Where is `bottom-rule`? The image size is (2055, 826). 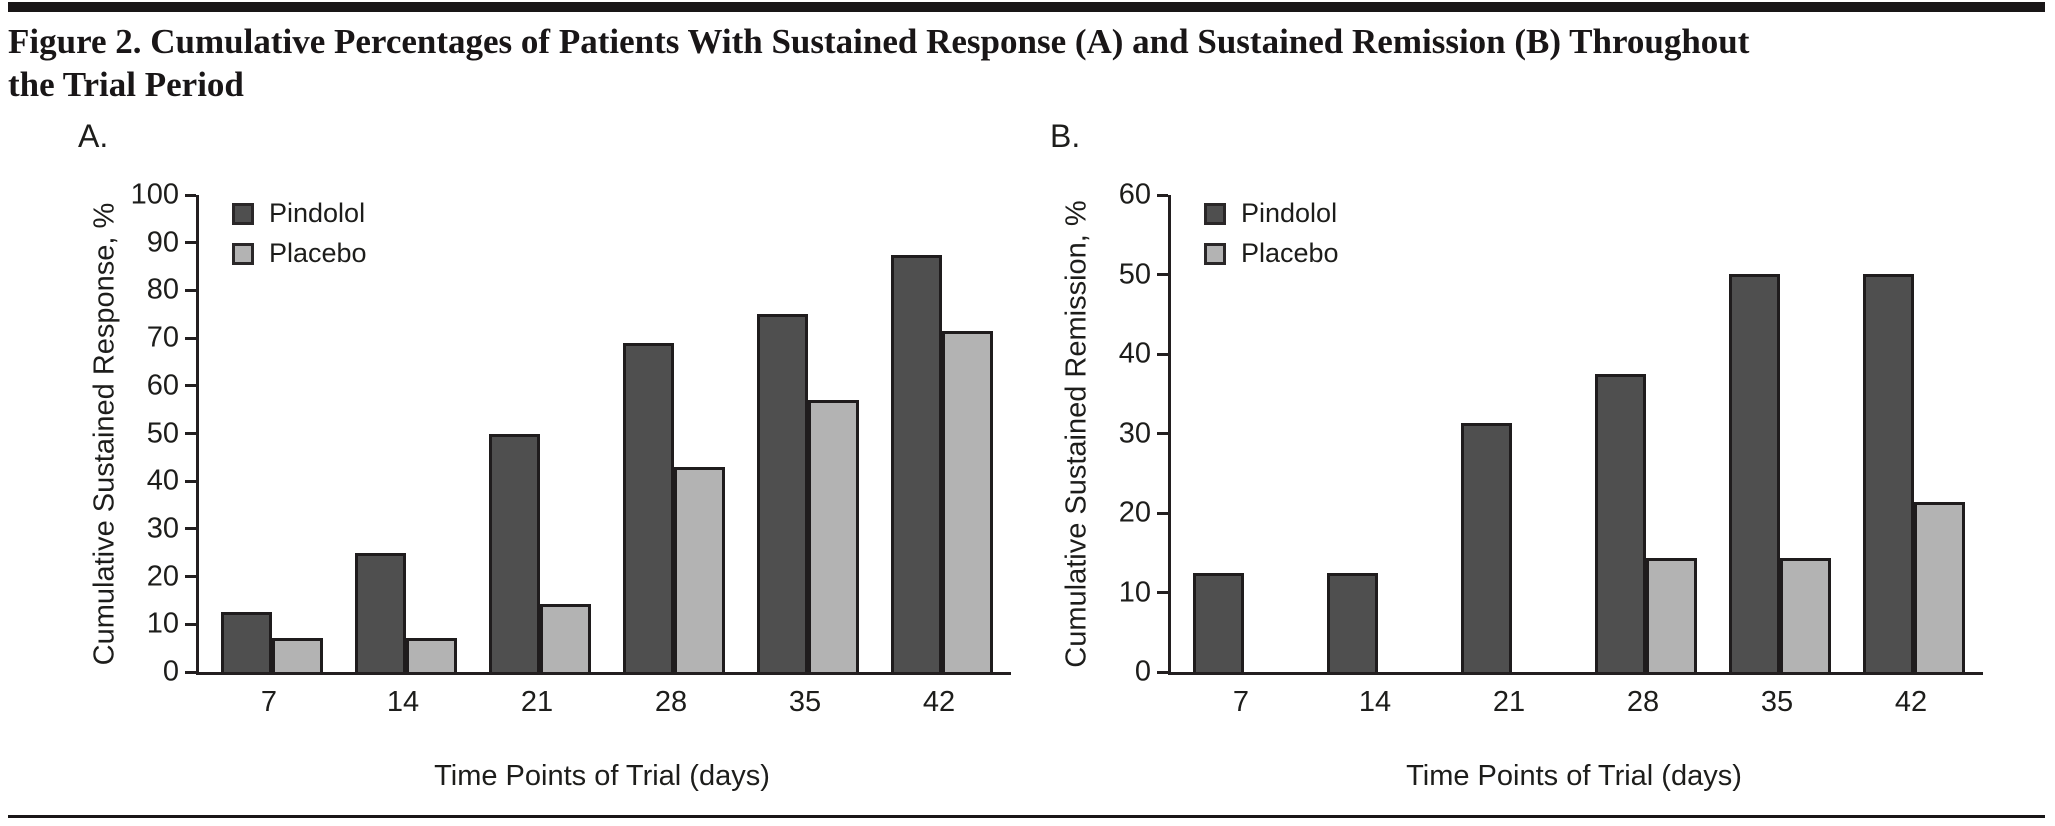 bottom-rule is located at coordinates (1026, 816).